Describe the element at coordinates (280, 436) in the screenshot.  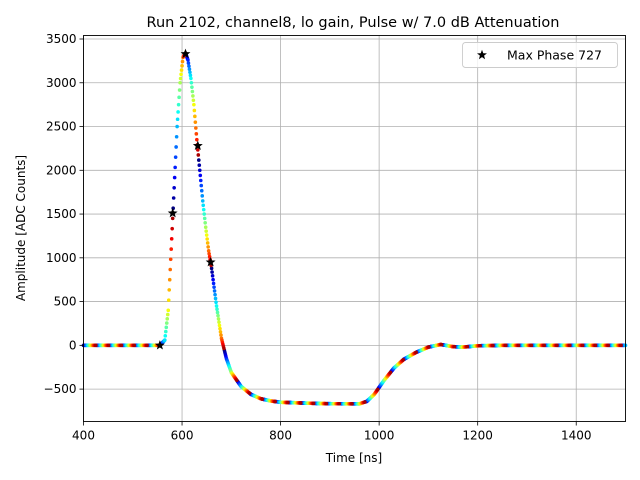
I see `x-tick-label: 800` at that location.